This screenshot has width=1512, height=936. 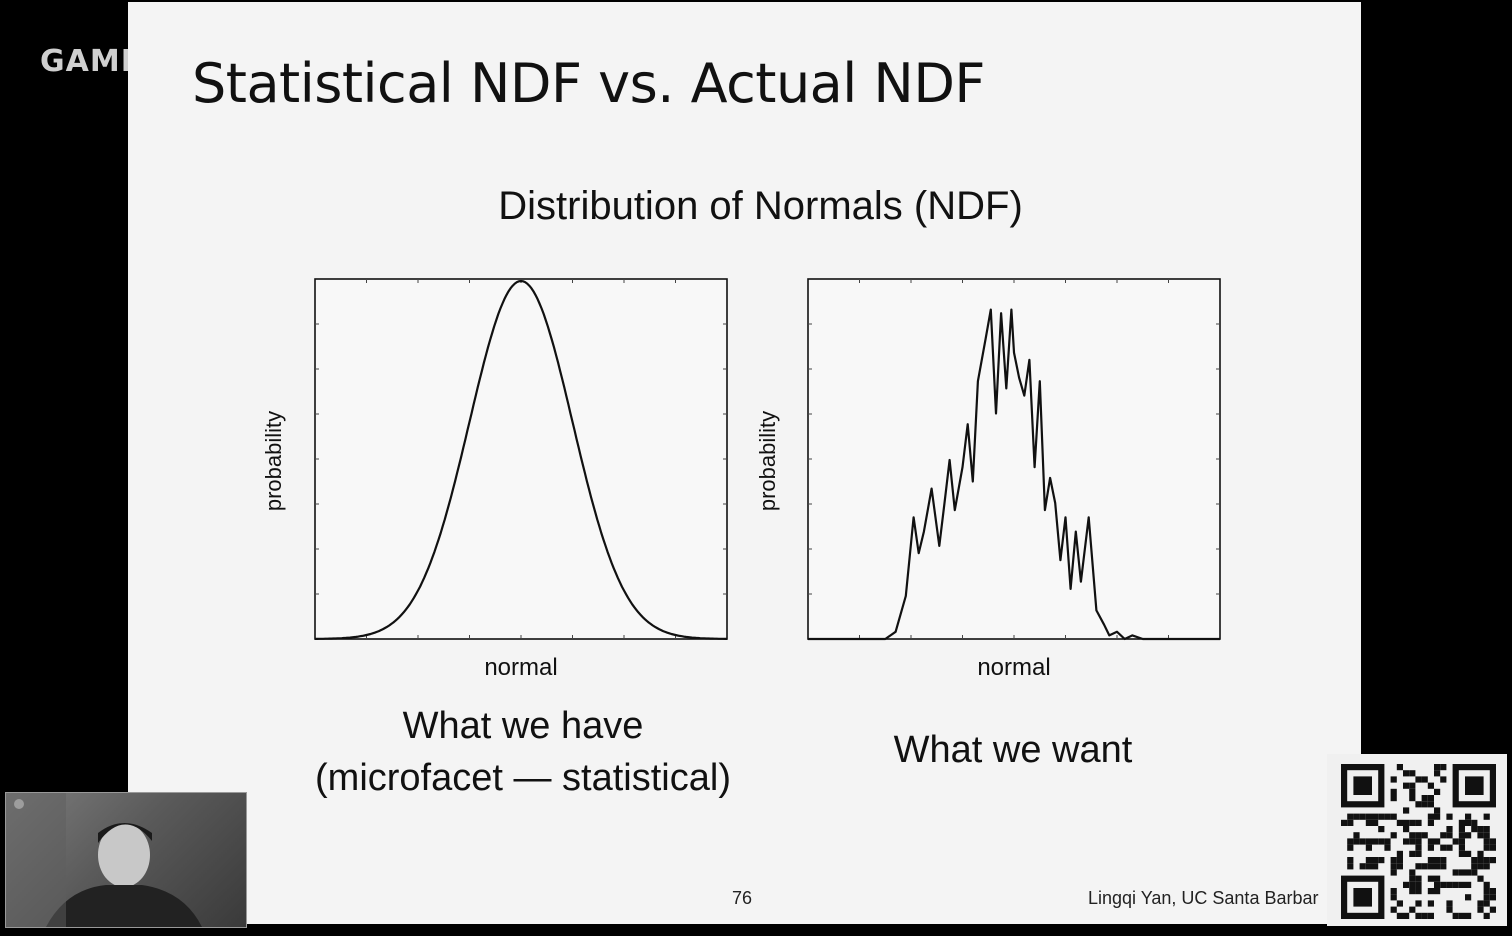 What do you see at coordinates (1362, 785) in the screenshot?
I see `qr-finder-core` at bounding box center [1362, 785].